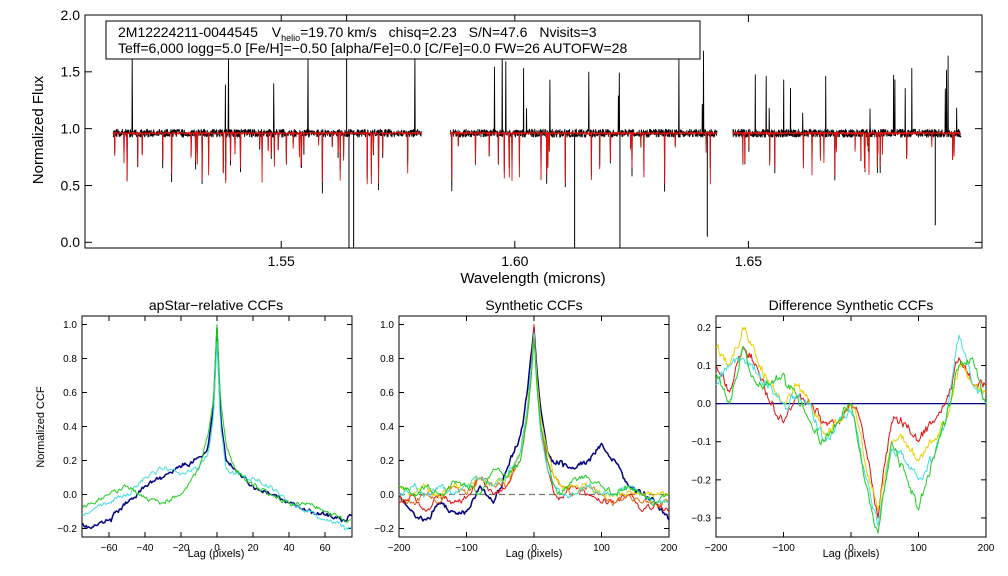 The image size is (1008, 576). Describe the element at coordinates (71, 242) in the screenshot. I see `spectrum-ytick-label: 0.0` at that location.